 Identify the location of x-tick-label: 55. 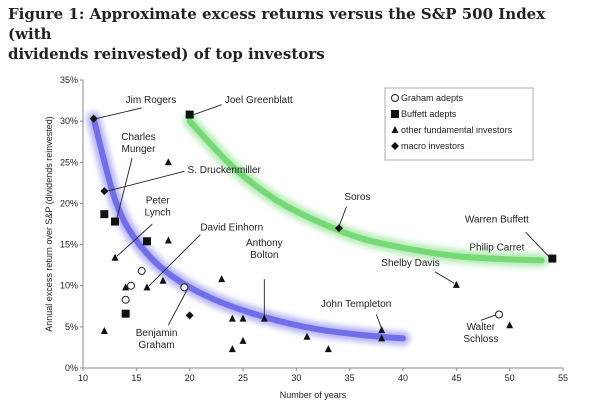
(563, 378).